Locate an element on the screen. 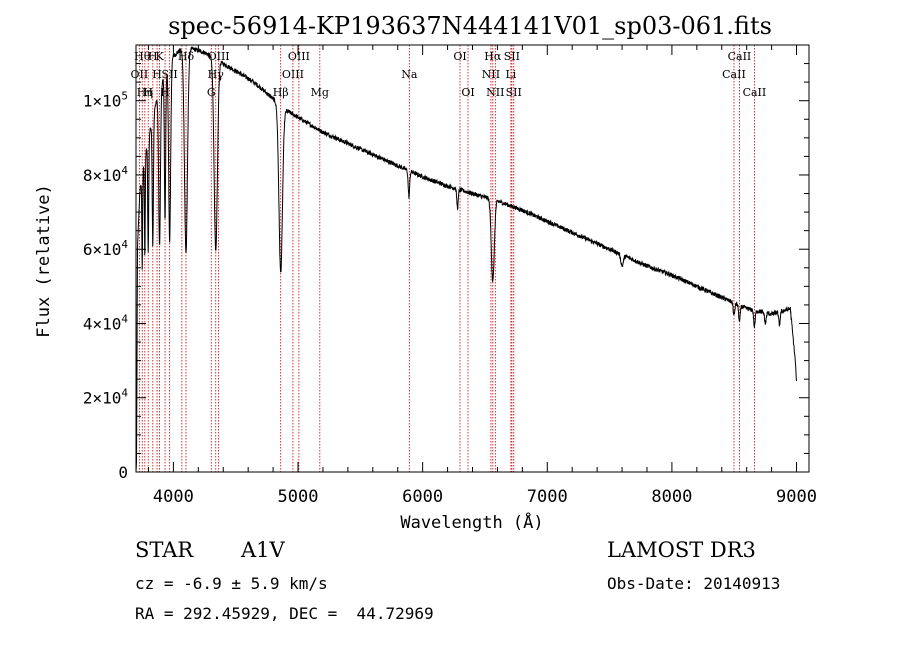 The image size is (900, 649). line-marker-label: Hα is located at coordinates (493, 56).